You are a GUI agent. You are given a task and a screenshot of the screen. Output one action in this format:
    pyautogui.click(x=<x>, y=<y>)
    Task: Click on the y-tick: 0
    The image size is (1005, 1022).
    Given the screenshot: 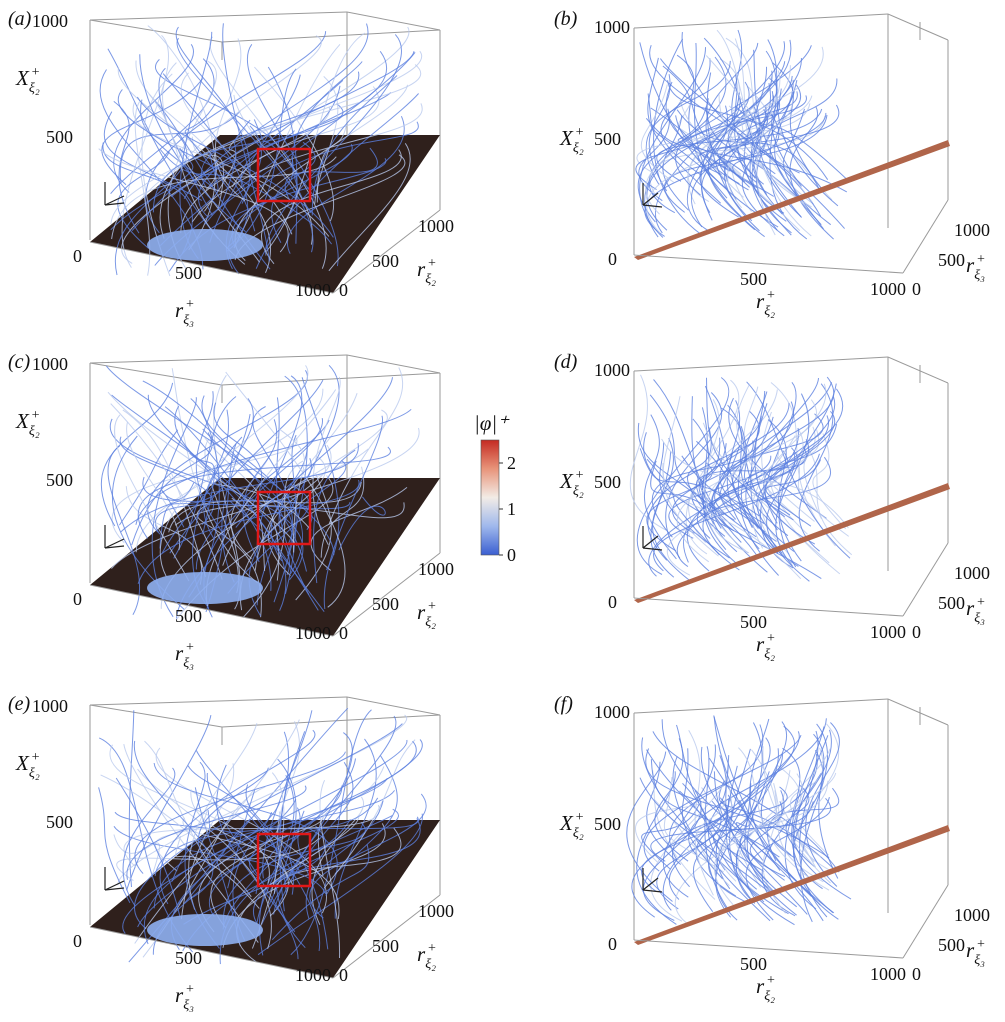 What is the action you would take?
    pyautogui.click(x=916, y=289)
    